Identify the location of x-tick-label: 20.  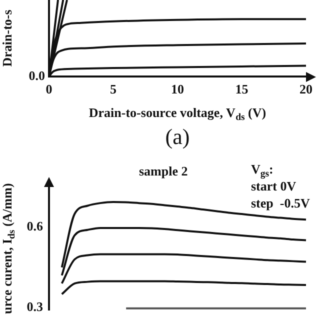
(306, 89).